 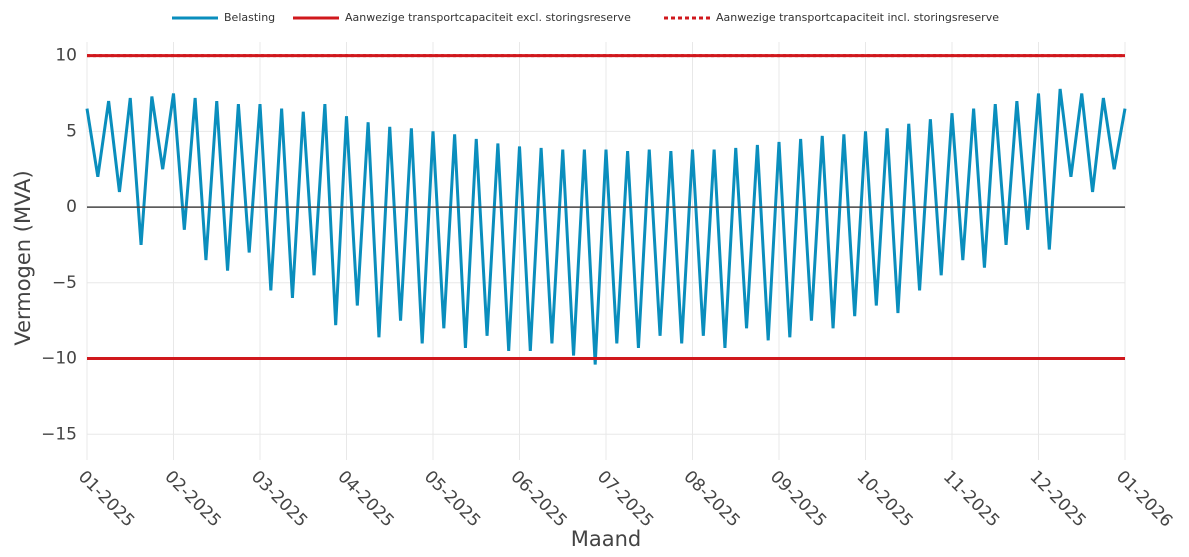 I want to click on x-tick-label: 01-2026, so click(x=1144, y=499).